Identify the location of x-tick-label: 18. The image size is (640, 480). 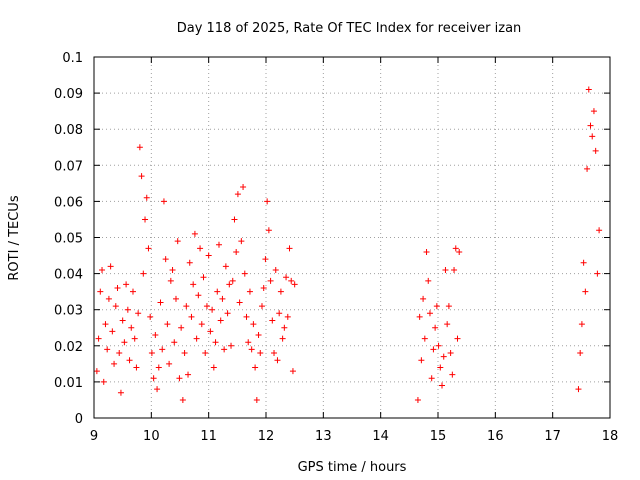
(610, 436).